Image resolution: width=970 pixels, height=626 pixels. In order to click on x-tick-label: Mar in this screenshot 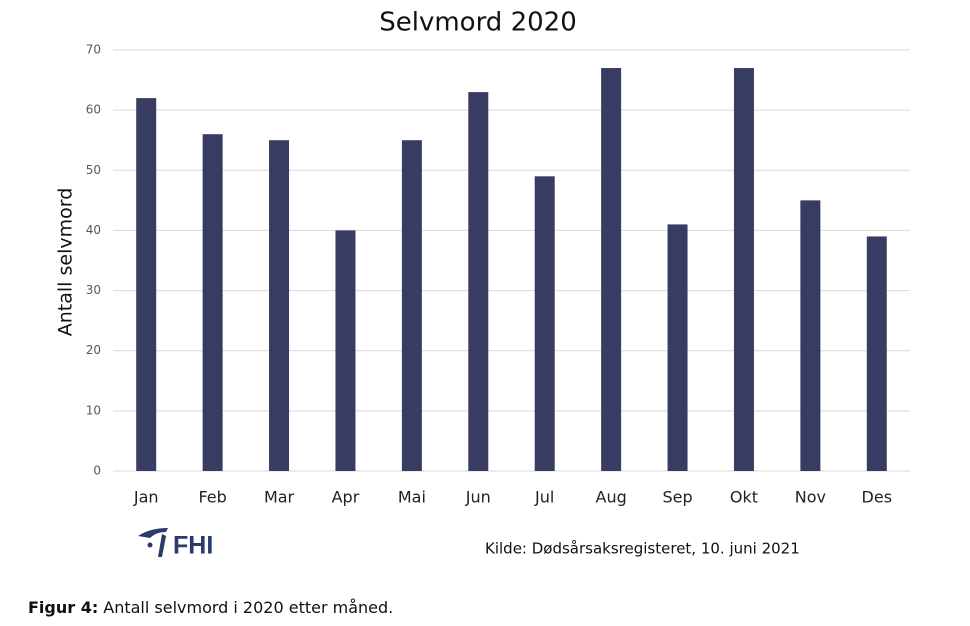, I will do `click(279, 497)`.